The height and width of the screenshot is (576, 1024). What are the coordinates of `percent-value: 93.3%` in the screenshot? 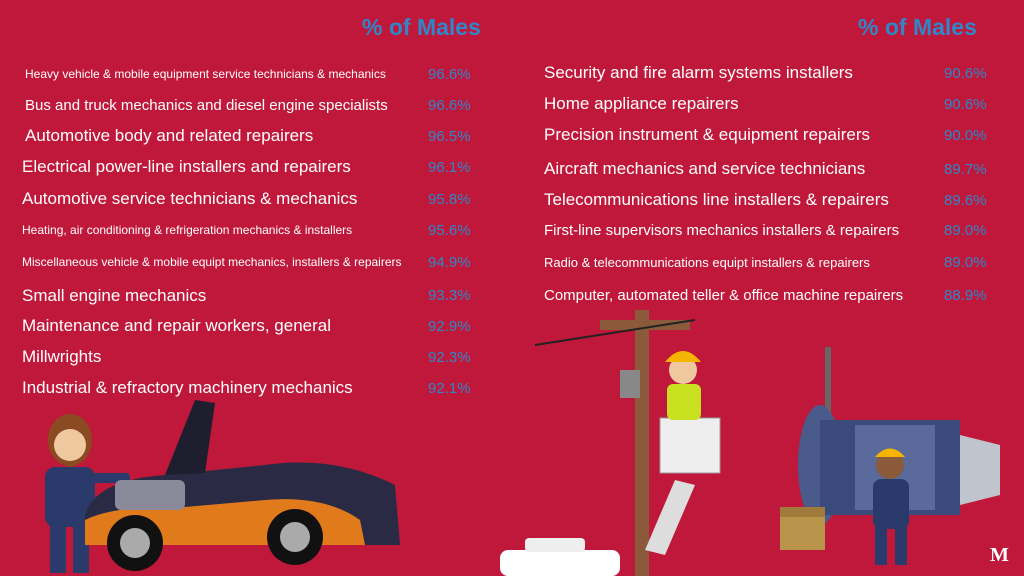 It's located at (449, 295).